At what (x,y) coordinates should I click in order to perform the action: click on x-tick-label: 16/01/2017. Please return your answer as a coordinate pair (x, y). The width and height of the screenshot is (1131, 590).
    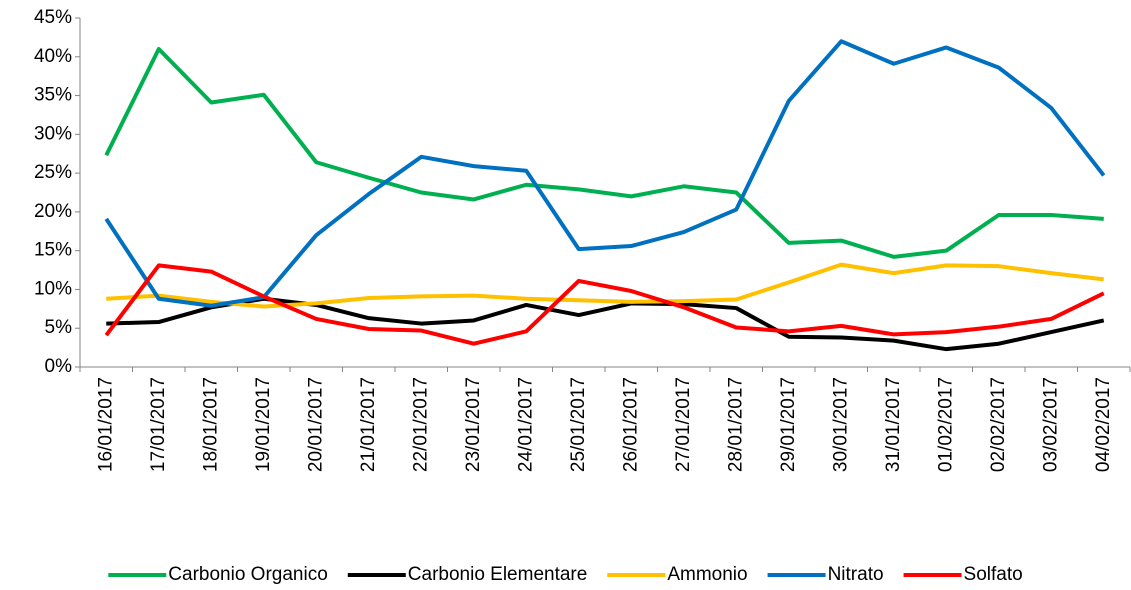
    Looking at the image, I should click on (105, 424).